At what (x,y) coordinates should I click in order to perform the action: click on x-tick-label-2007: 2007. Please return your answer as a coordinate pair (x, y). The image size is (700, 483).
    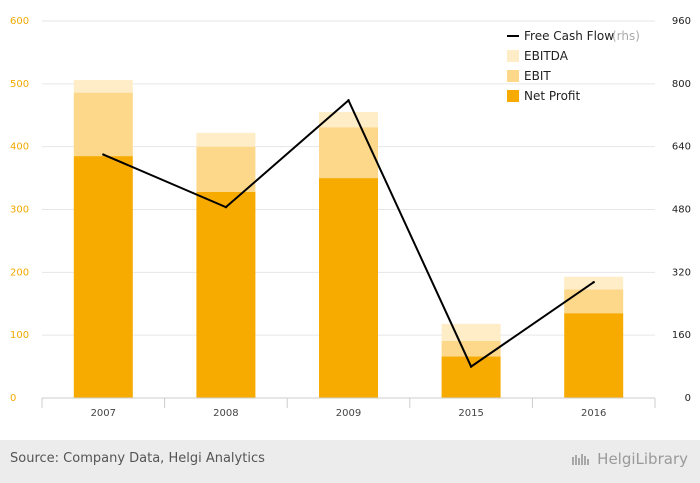
    Looking at the image, I should click on (103, 413).